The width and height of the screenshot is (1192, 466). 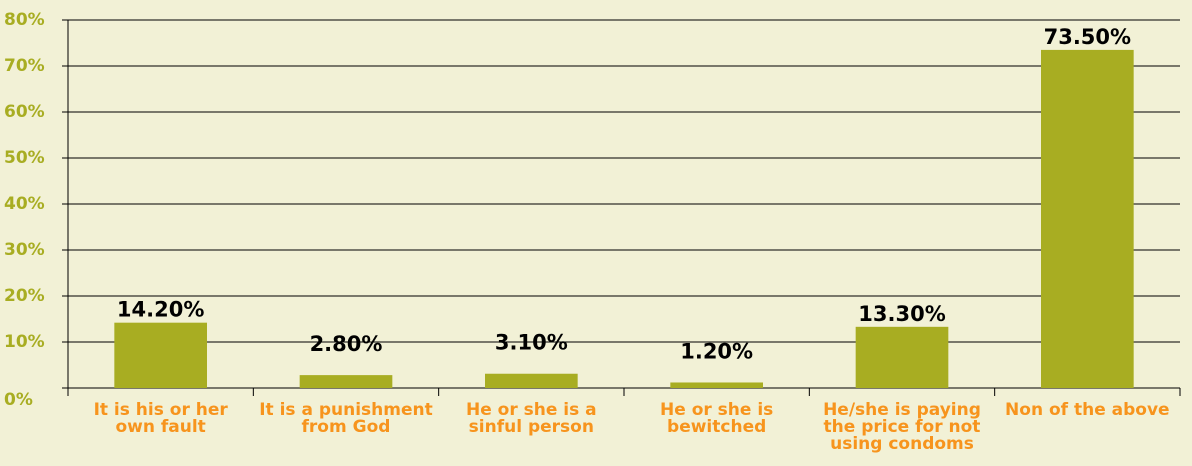 What do you see at coordinates (1087, 37) in the screenshot?
I see `data-label: 73.50%` at bounding box center [1087, 37].